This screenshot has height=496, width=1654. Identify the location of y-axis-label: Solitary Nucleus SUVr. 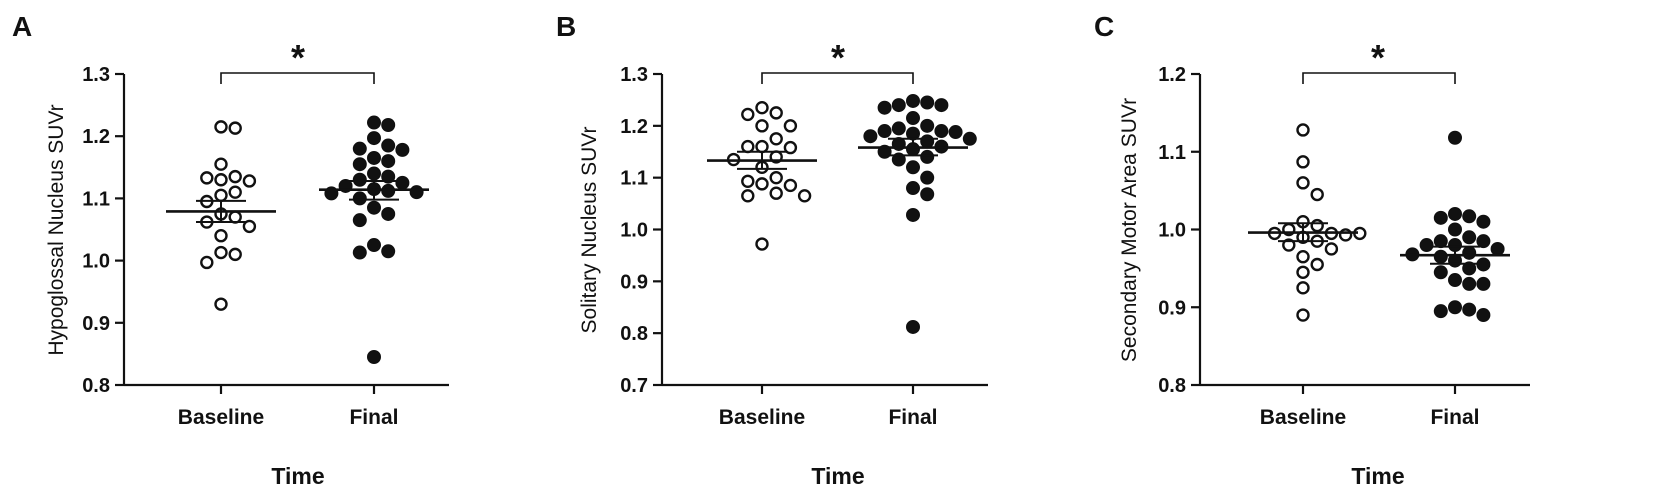
(589, 230).